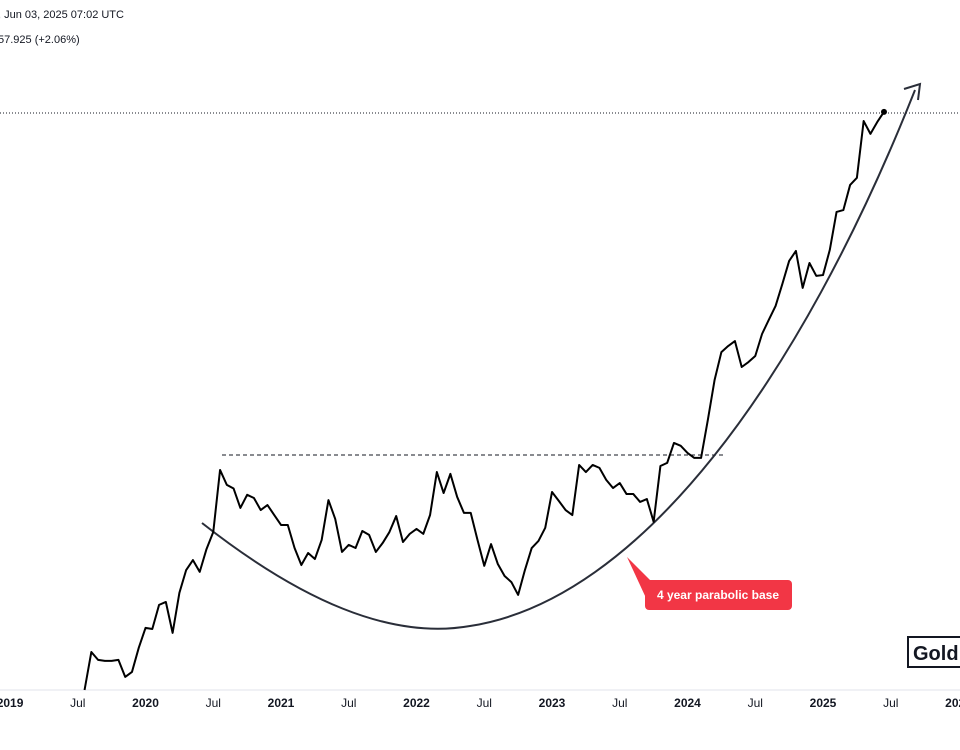 Image resolution: width=960 pixels, height=750 pixels. I want to click on symbol-label: Gold, so click(936, 654).